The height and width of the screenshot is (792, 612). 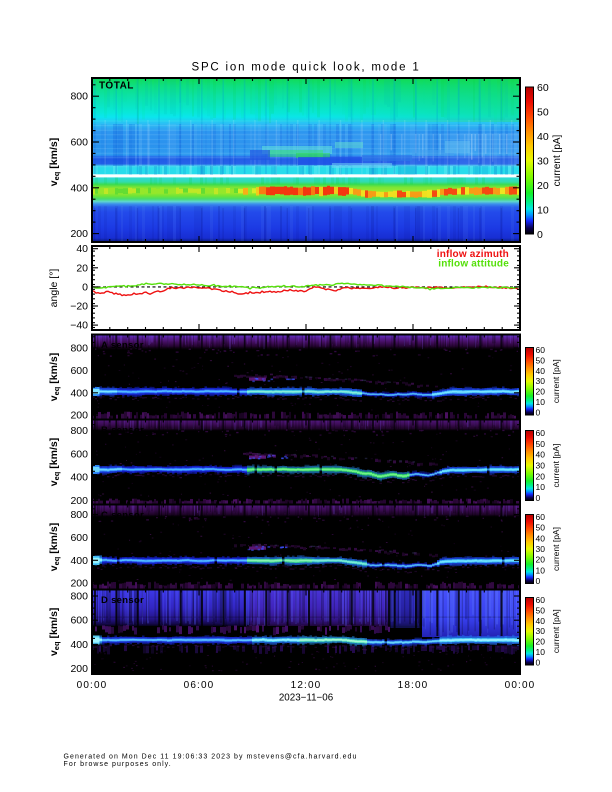 I want to click on svg-text: inflow attitude, so click(x=473, y=264).